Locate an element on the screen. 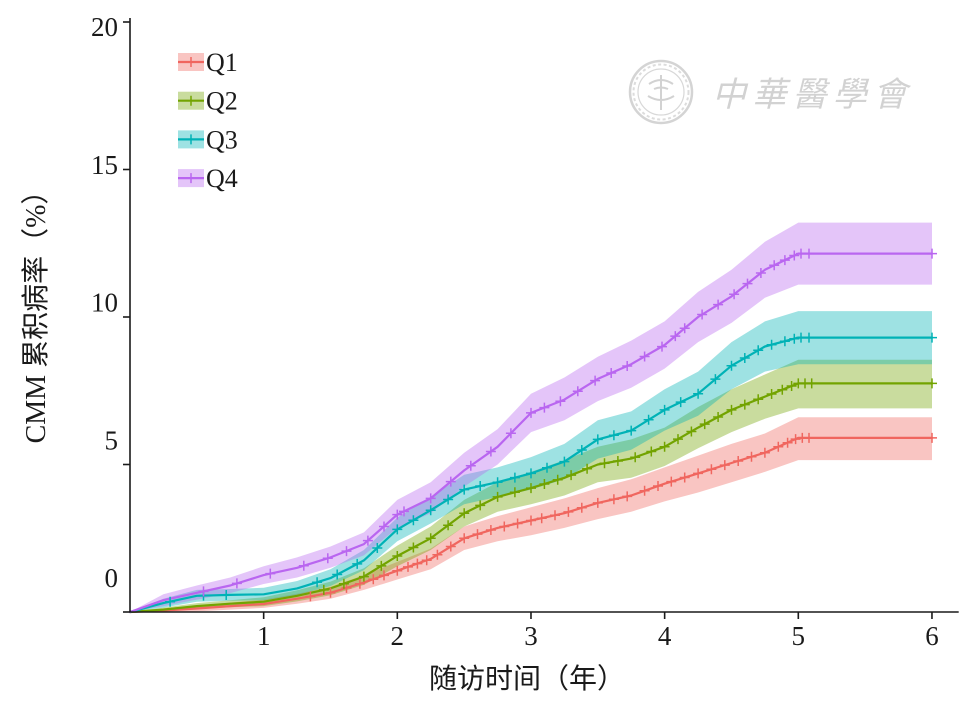  watermark-text: 中華醫學會 is located at coordinates (812, 95).